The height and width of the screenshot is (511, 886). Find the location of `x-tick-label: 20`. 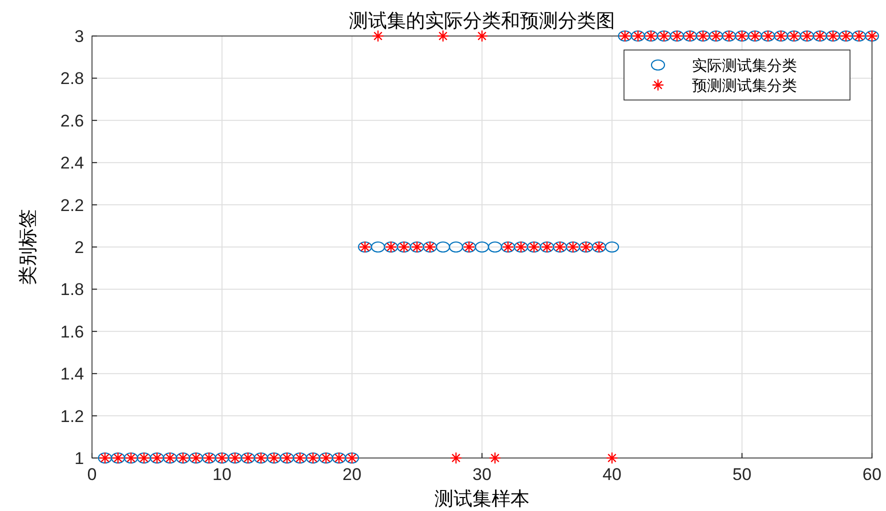

x-tick-label: 20 is located at coordinates (352, 474).